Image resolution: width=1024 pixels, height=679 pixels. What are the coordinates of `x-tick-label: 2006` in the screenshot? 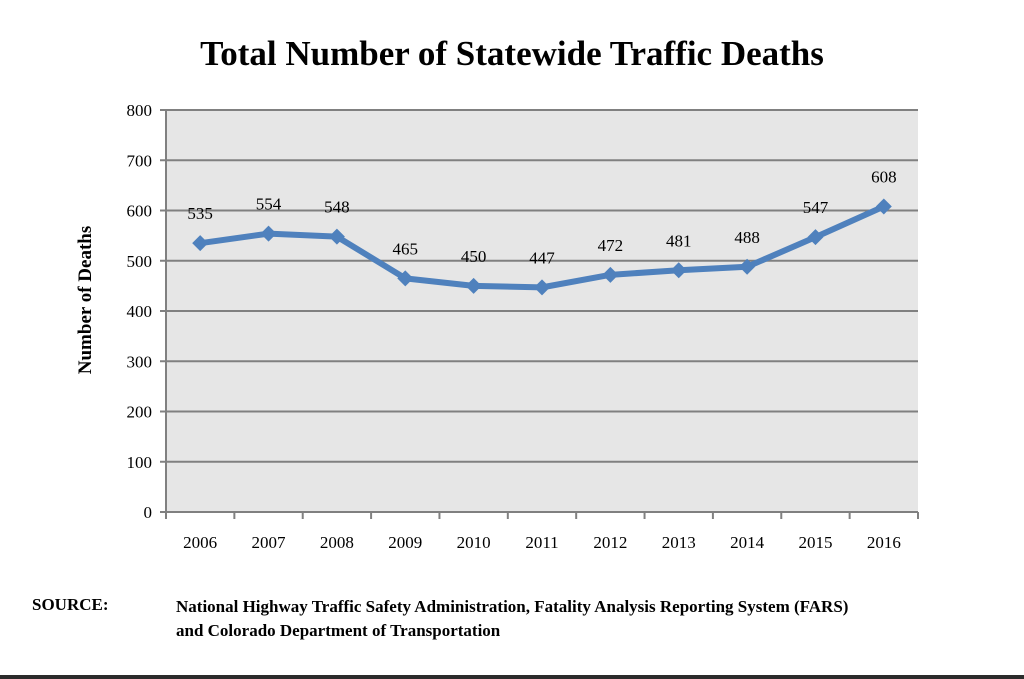 It's located at (200, 542).